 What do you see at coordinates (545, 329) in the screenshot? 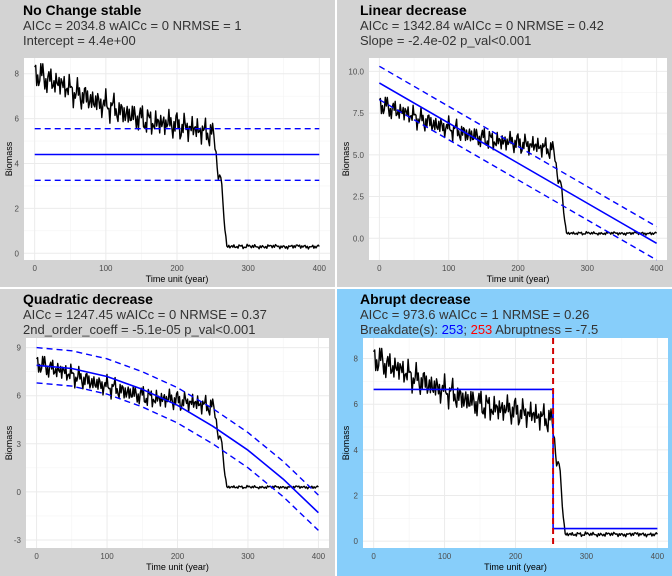
I see `abruptness-text: Abruptness = -7.5` at bounding box center [545, 329].